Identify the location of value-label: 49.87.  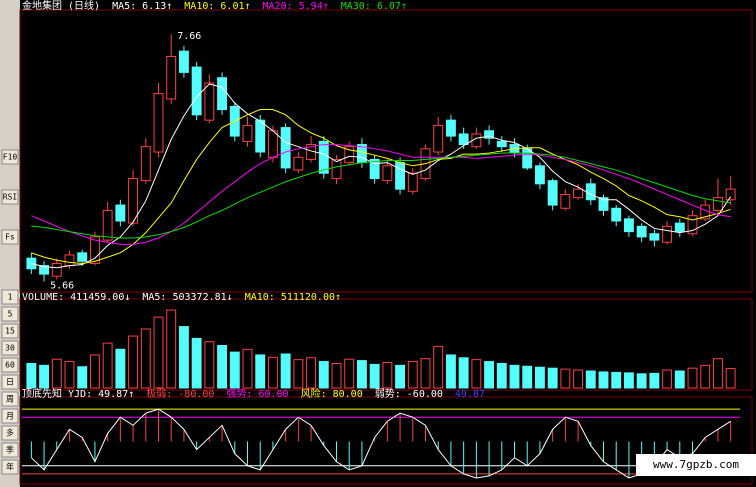
(470, 394).